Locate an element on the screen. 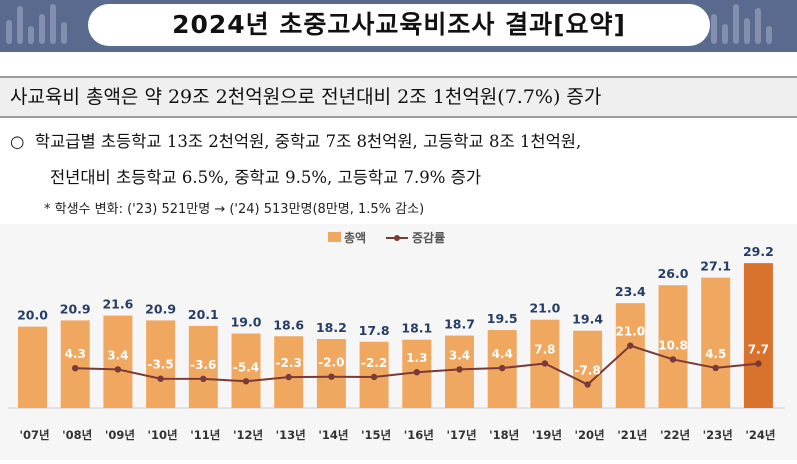 This screenshot has width=797, height=464. bar-value-label-2: 21.6 is located at coordinates (117, 304).